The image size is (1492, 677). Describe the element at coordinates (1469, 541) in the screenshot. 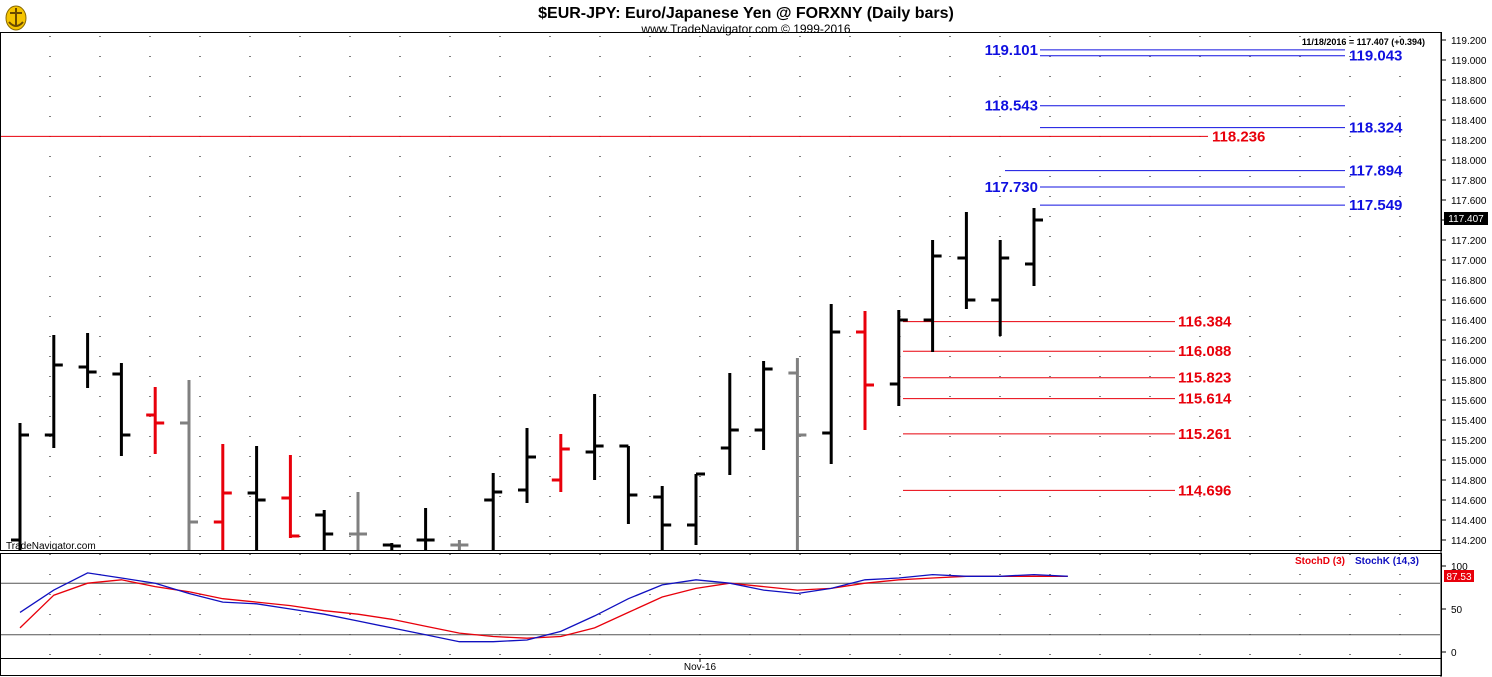

I see `y-tick-label: 114.200` at that location.